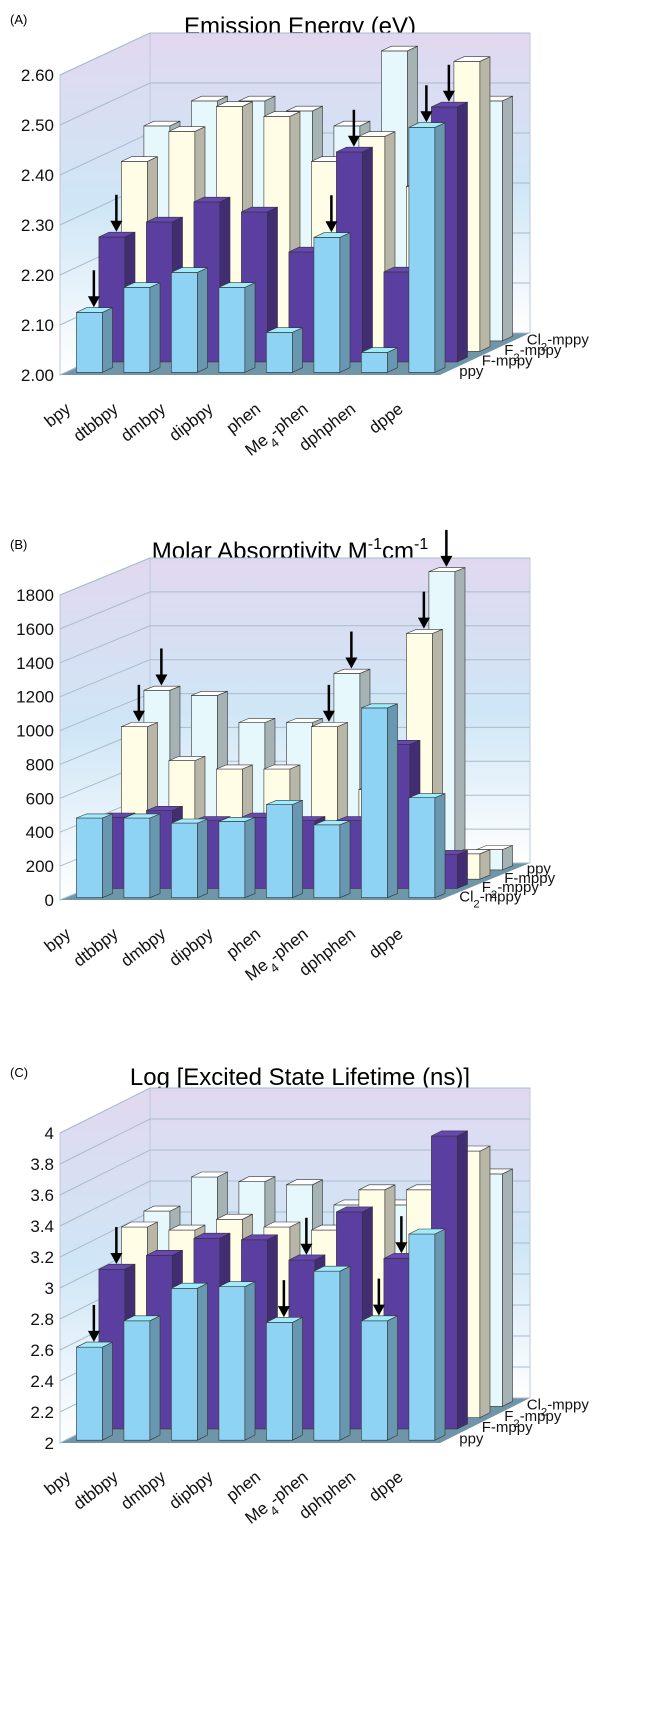 Image resolution: width=655 pixels, height=1714 pixels. I want to click on panel-label: (B), so click(18, 544).